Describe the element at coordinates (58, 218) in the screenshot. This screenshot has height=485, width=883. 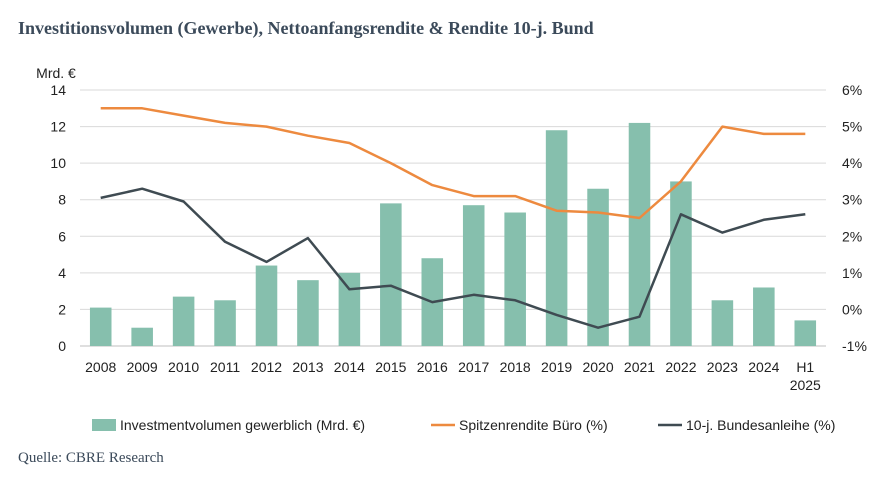
I see `left-axis: 0 2 4 6 8 10 12 14` at that location.